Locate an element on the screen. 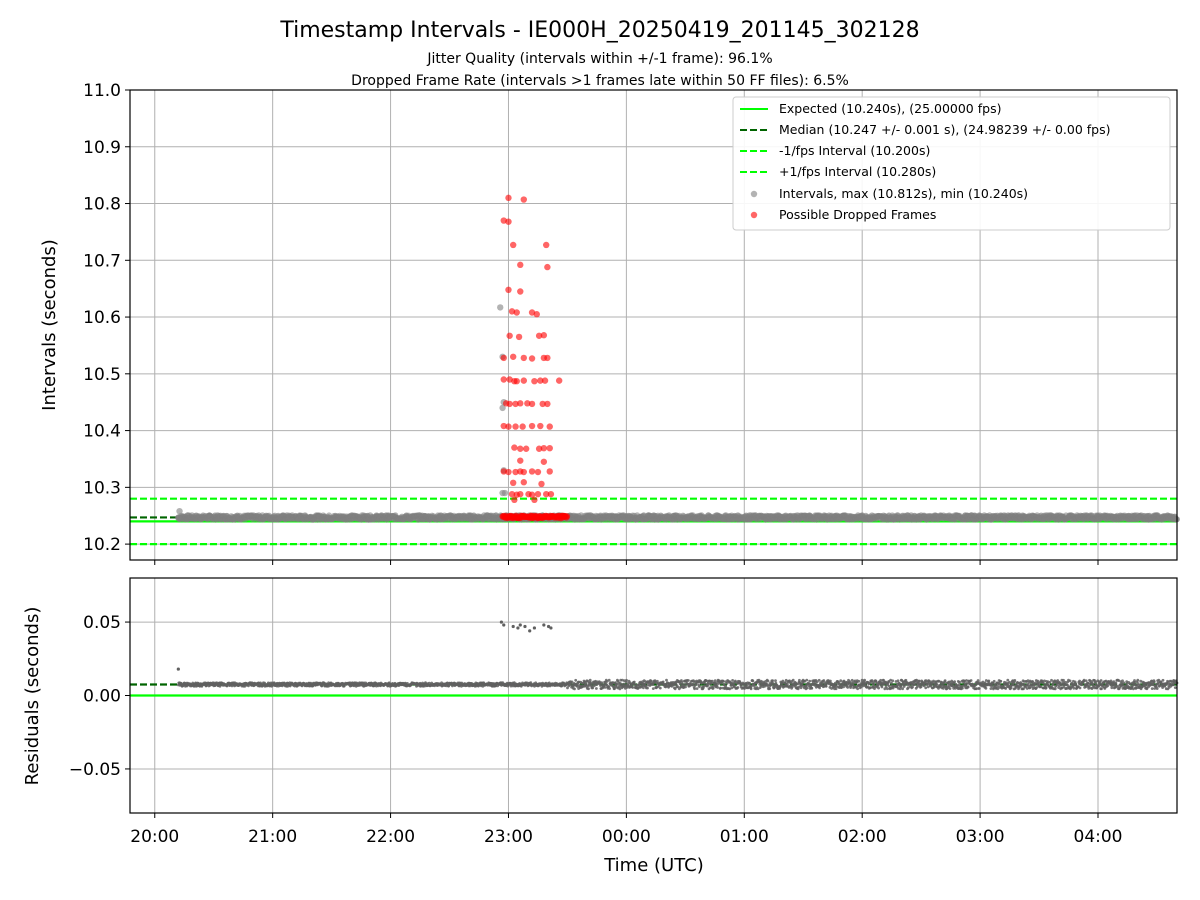  y-tick-label: 10.4 is located at coordinates (102, 432).